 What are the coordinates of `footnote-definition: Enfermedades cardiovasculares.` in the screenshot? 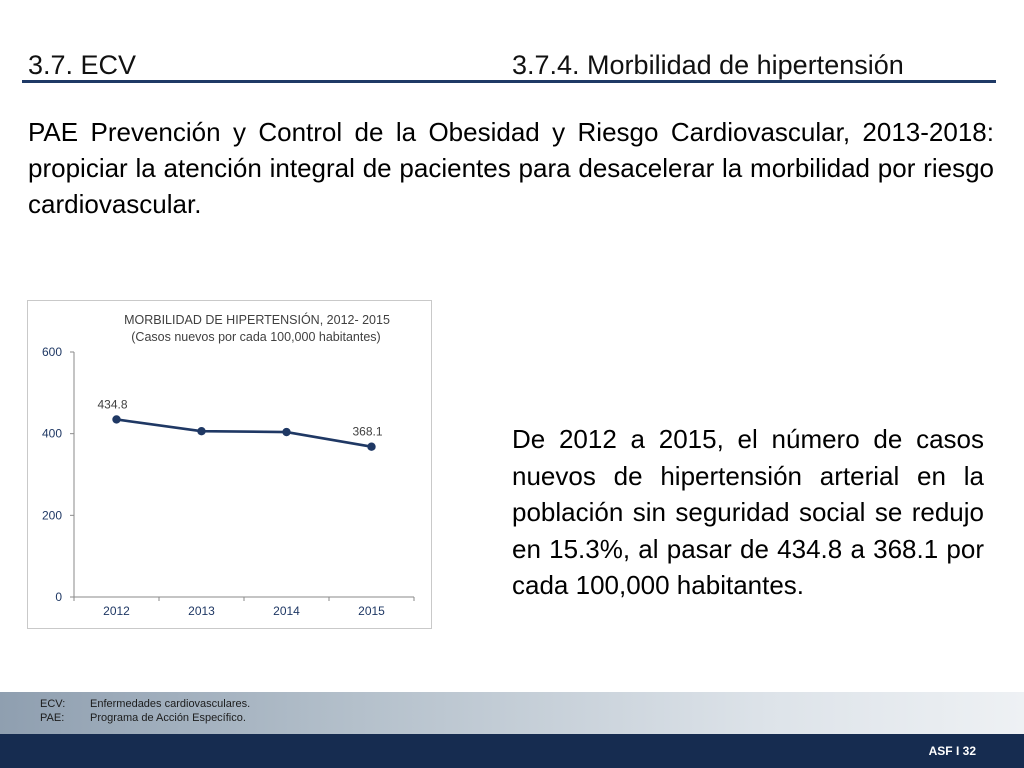 It's located at (170, 704).